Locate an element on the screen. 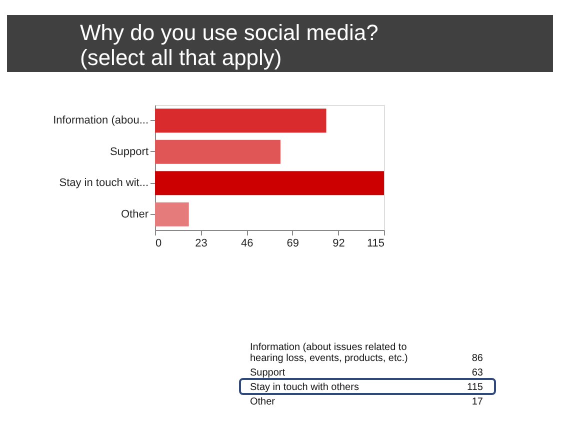 The image size is (563, 426). text: Stay in touch with others is located at coordinates (304, 387).